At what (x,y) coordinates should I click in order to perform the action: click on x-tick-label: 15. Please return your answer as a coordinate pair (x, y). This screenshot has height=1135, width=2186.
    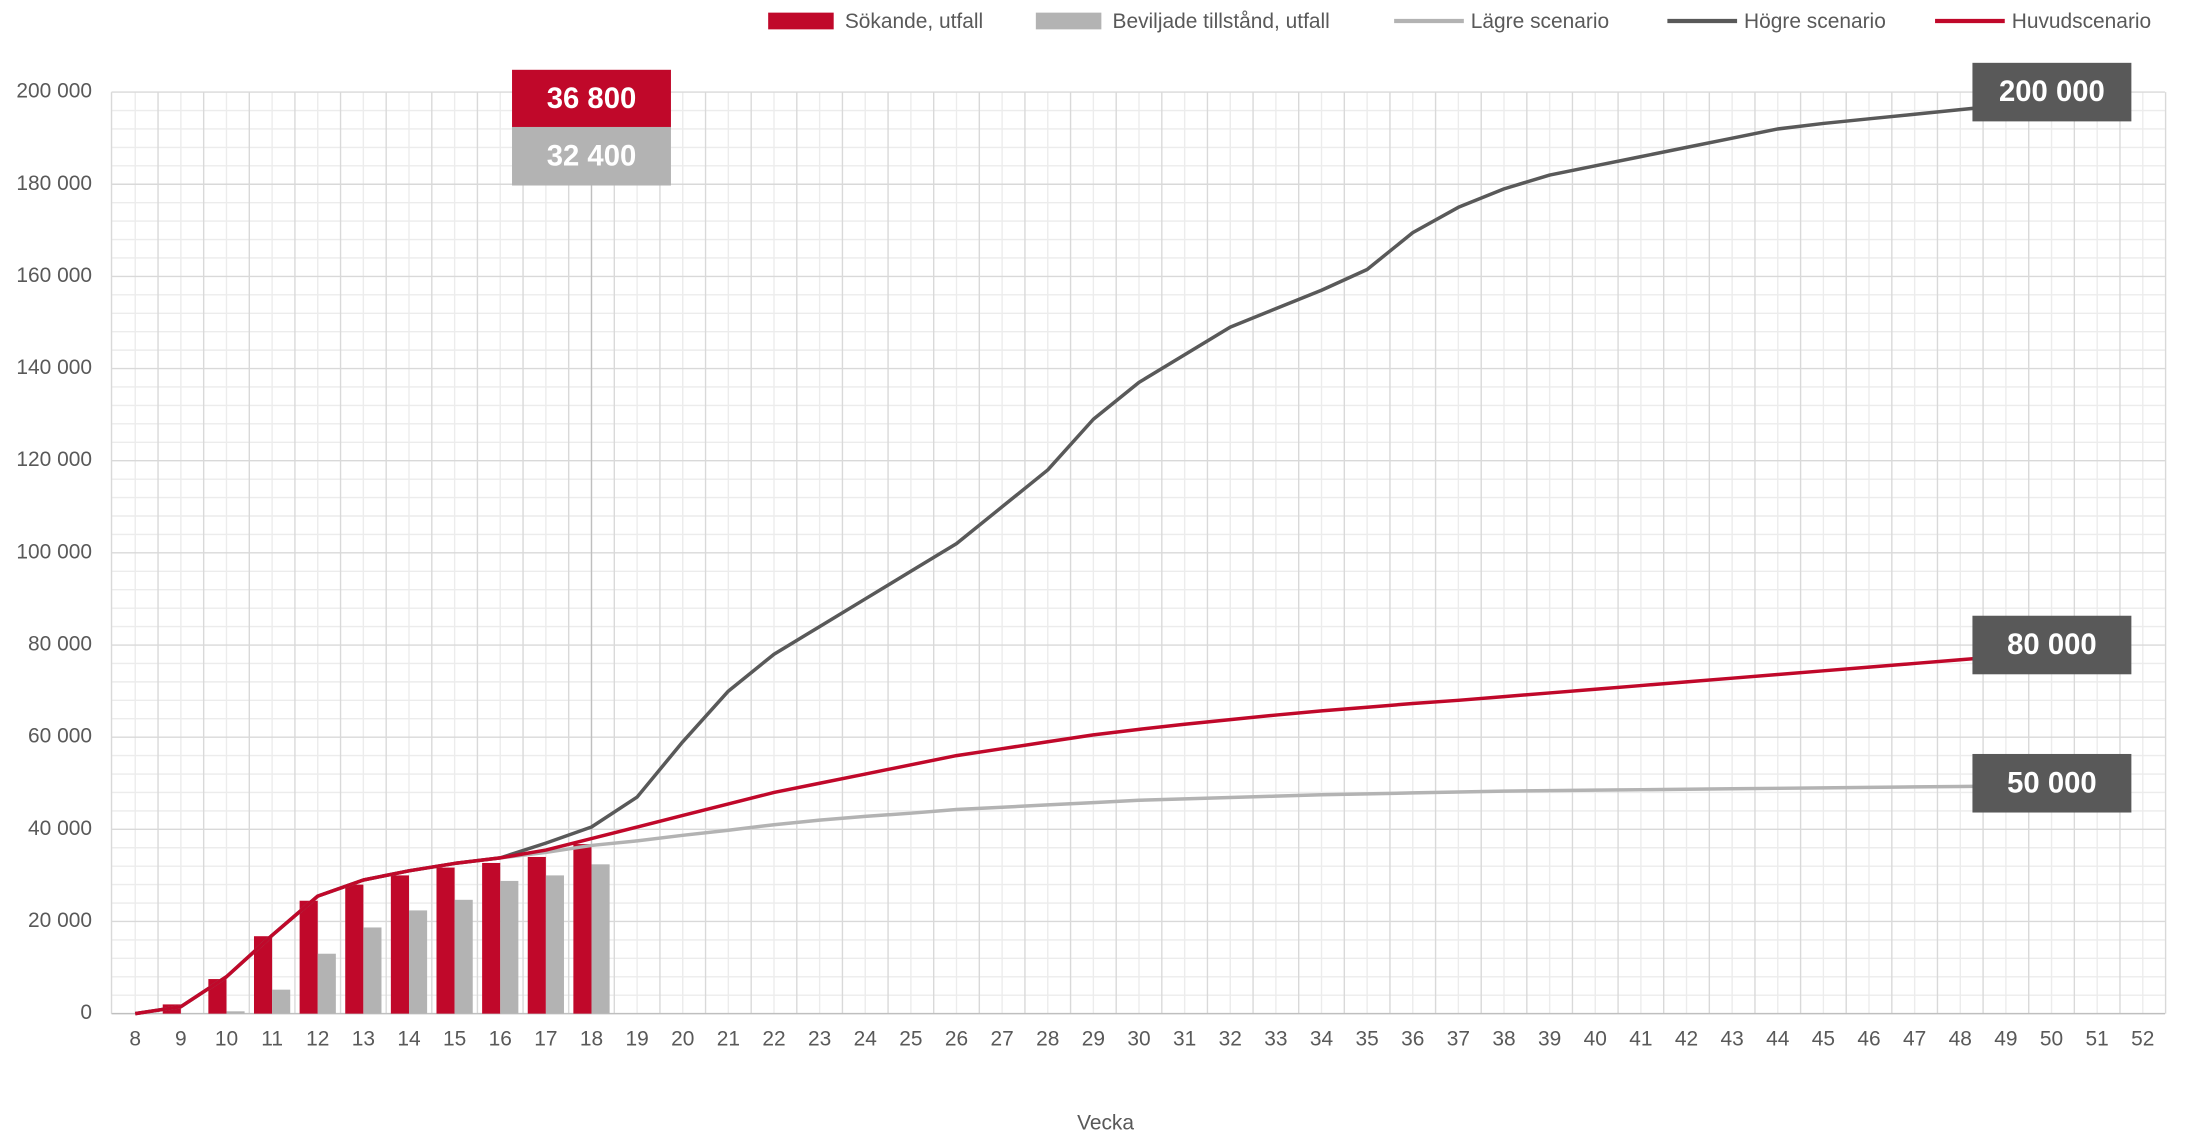
    Looking at the image, I should click on (454, 1039).